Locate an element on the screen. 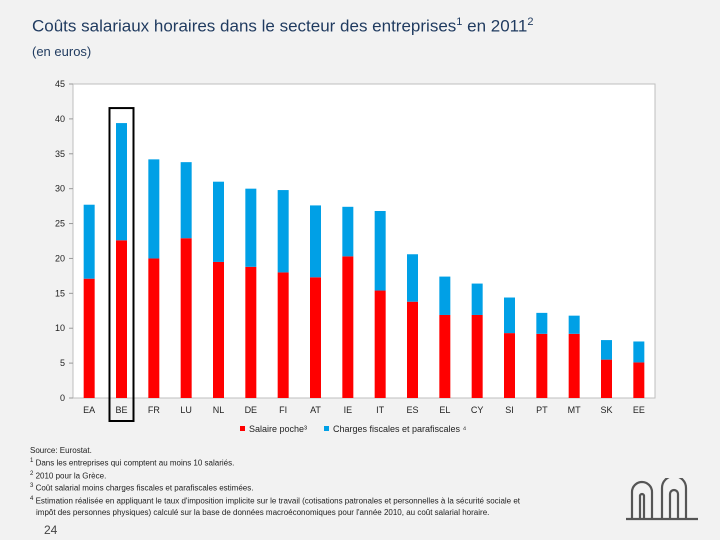 The width and height of the screenshot is (720, 540). x-tick-label-de: DE is located at coordinates (251, 410).